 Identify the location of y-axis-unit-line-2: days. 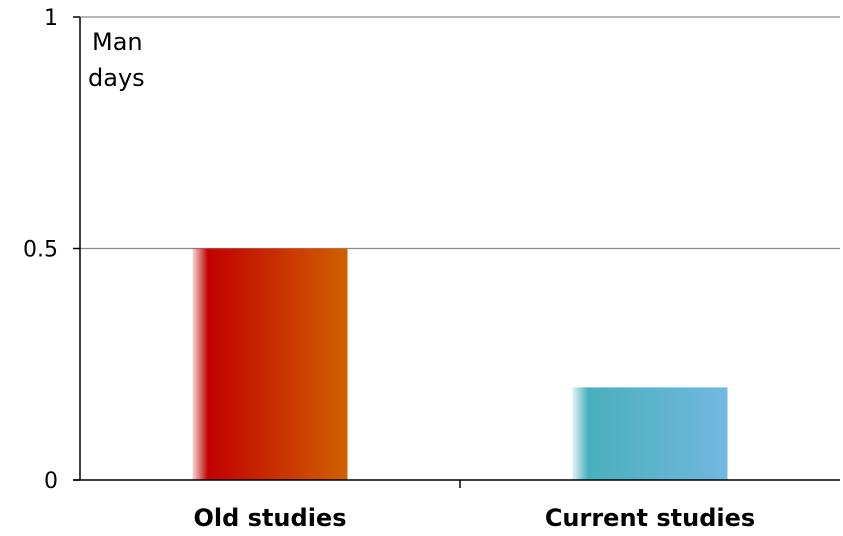
(116, 78).